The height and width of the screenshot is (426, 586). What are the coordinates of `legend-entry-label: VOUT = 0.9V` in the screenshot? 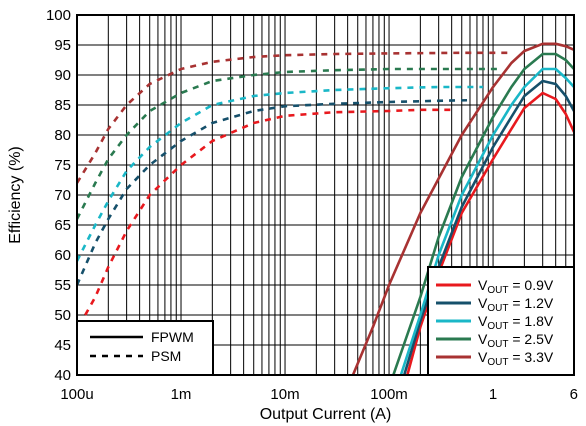 It's located at (516, 286).